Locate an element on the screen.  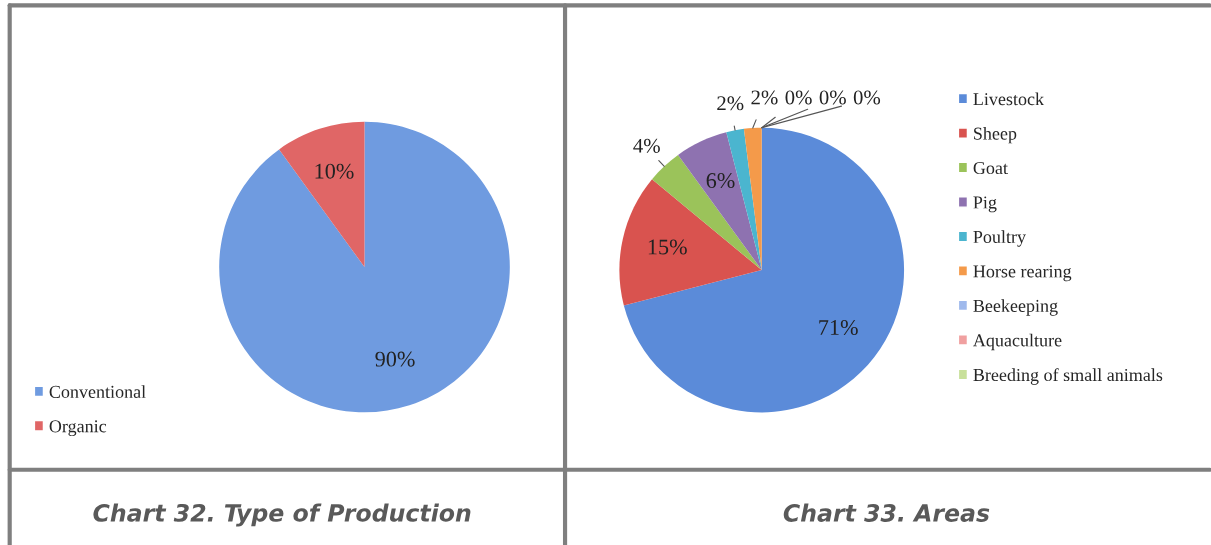
legend-label: Poultry is located at coordinates (999, 238).